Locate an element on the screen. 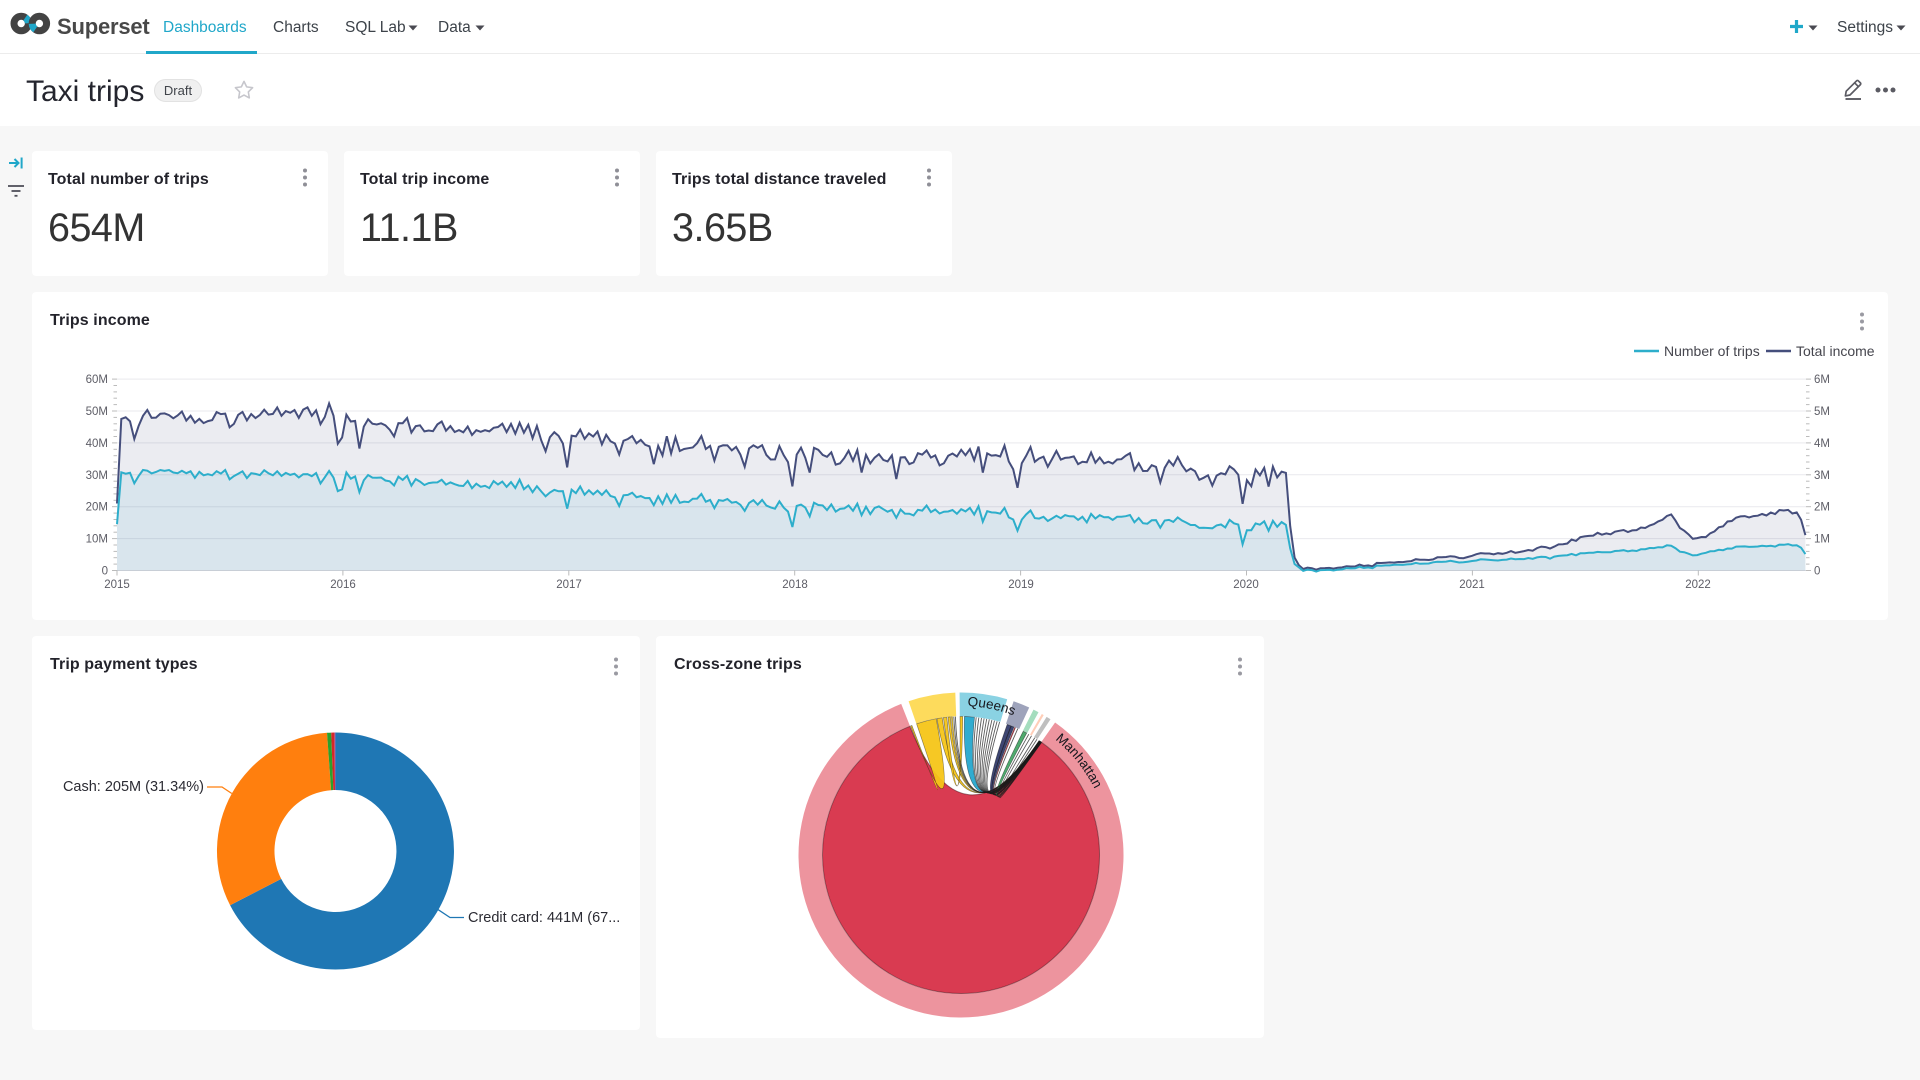 This screenshot has width=1920, height=1080. svg-text: 60M is located at coordinates (97, 380).